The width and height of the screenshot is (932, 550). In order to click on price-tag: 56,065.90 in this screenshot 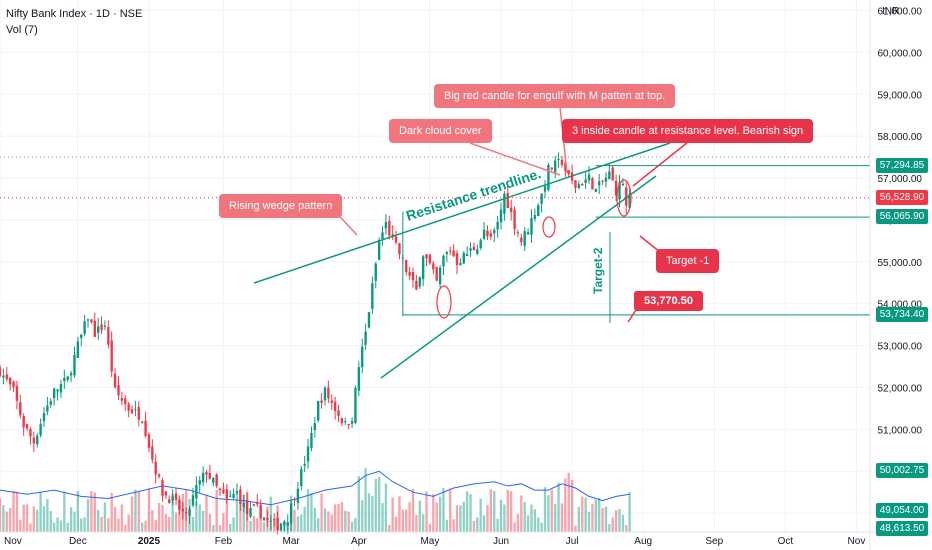, I will do `click(902, 217)`.